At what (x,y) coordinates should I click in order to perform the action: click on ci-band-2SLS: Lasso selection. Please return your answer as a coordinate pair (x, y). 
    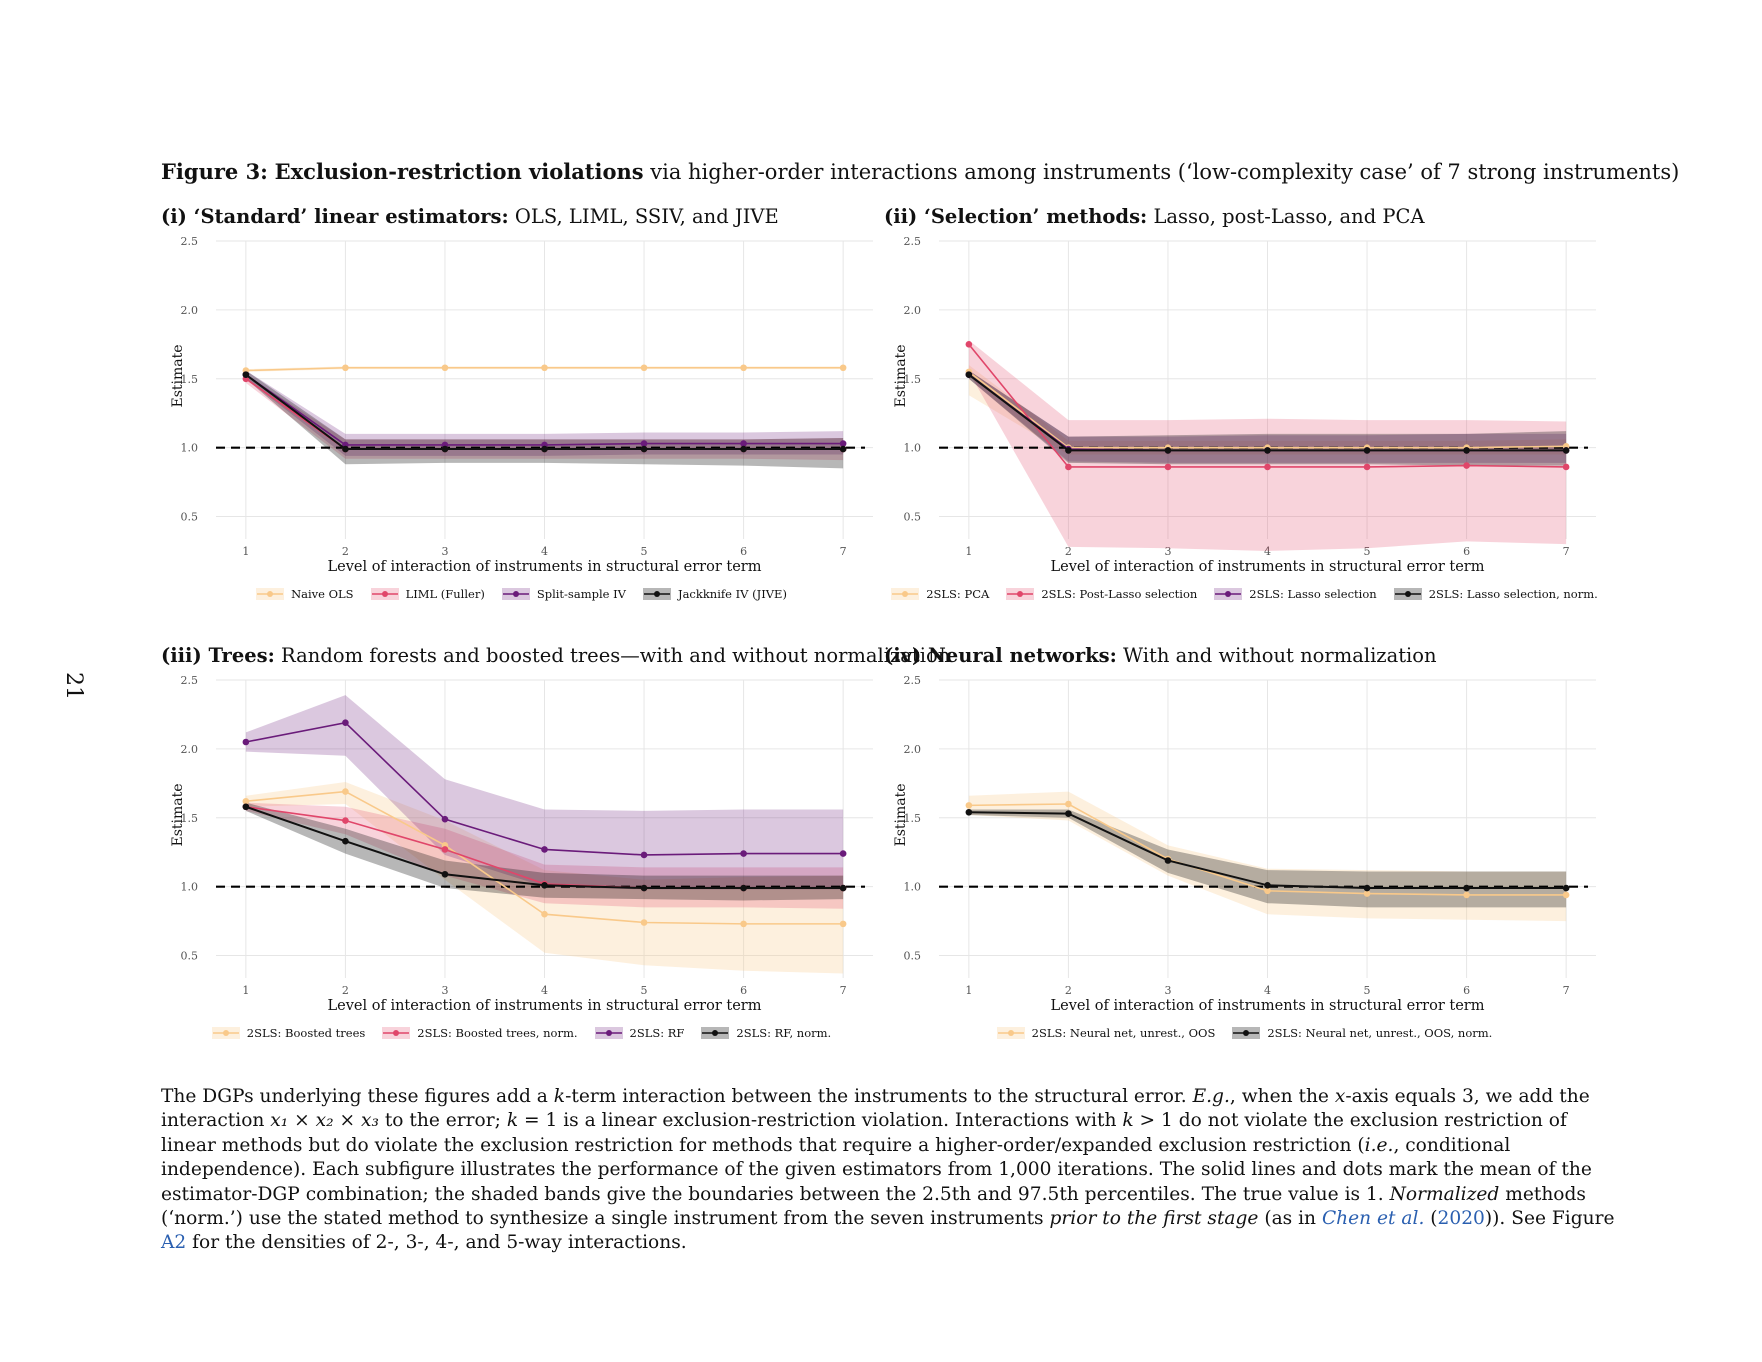
    Looking at the image, I should click on (1267, 416).